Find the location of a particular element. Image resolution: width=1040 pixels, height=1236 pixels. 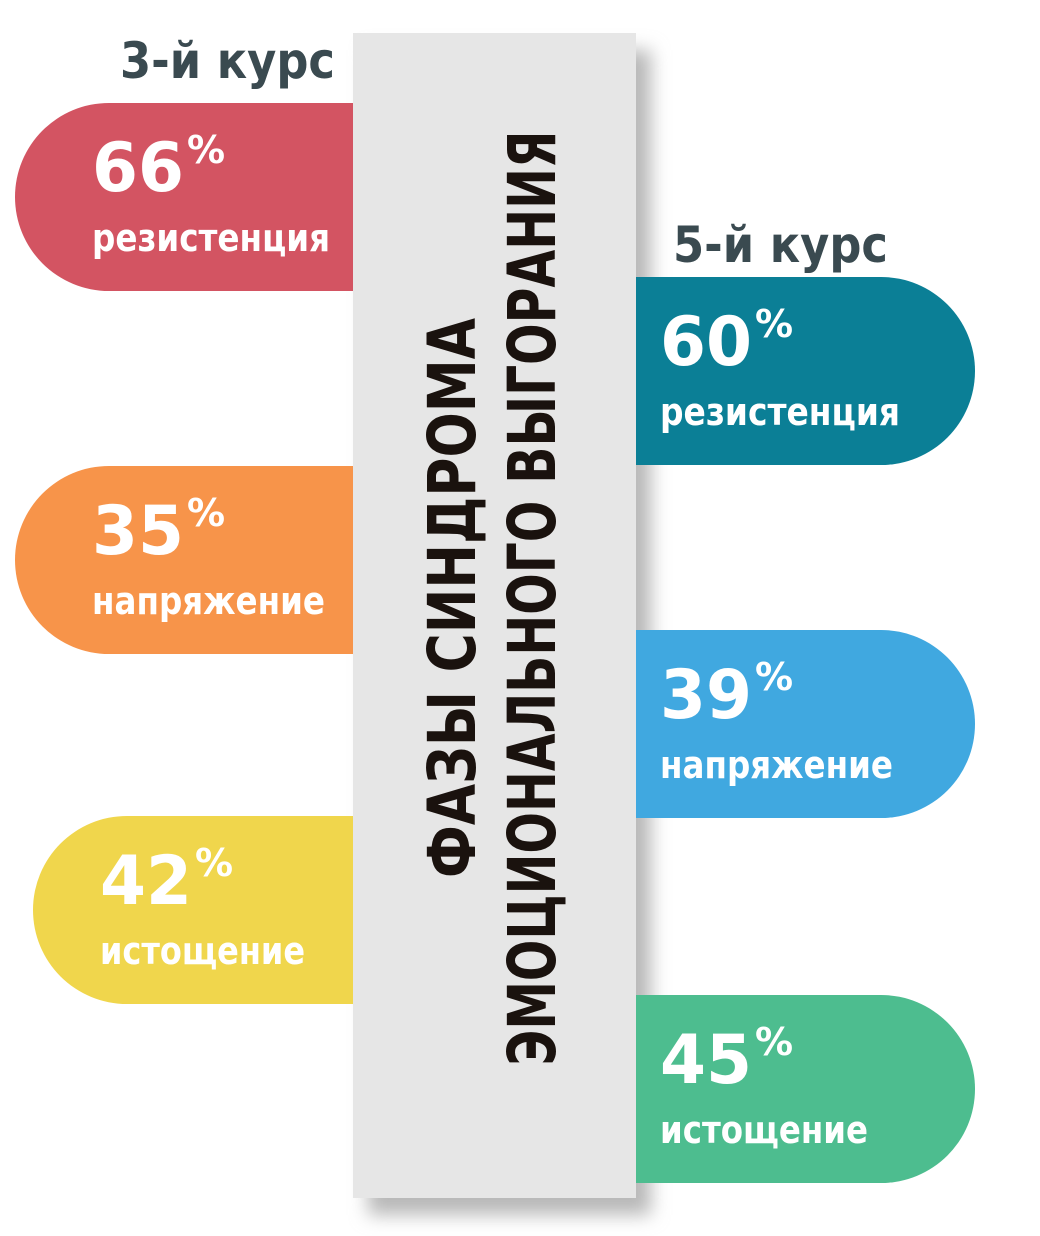

percent: 35% is located at coordinates (158, 531).